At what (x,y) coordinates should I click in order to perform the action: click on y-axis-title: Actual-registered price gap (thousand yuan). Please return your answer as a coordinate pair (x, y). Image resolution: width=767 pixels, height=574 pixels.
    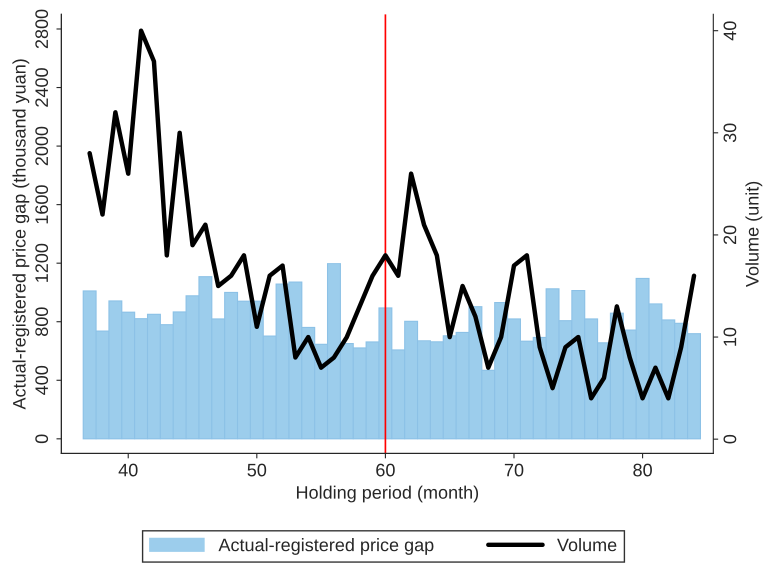
    Looking at the image, I should click on (21, 234).